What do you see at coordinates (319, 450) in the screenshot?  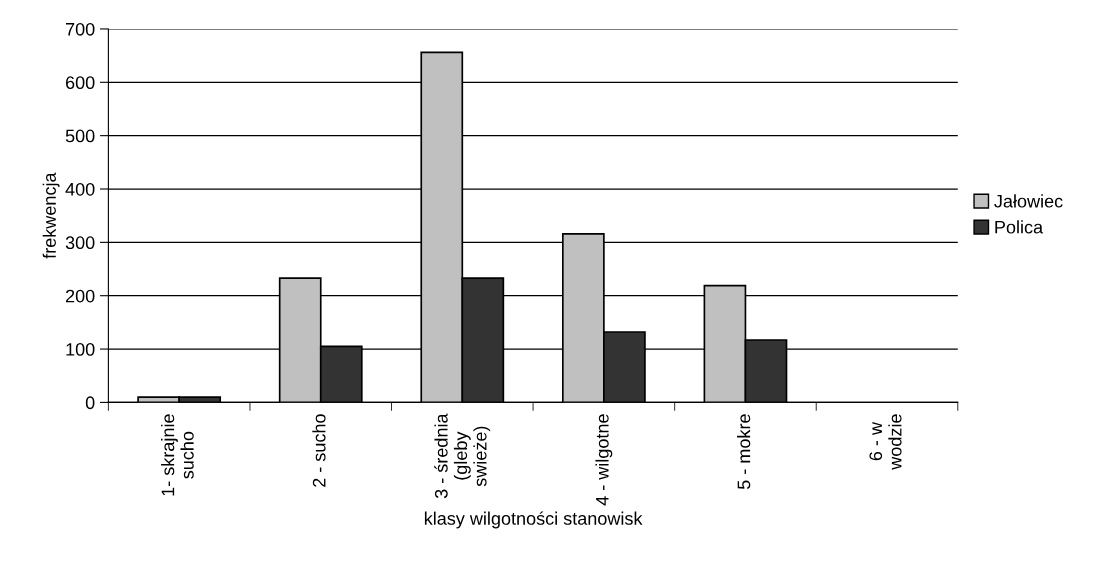 I see `x-tick-label: 2 - sucho` at bounding box center [319, 450].